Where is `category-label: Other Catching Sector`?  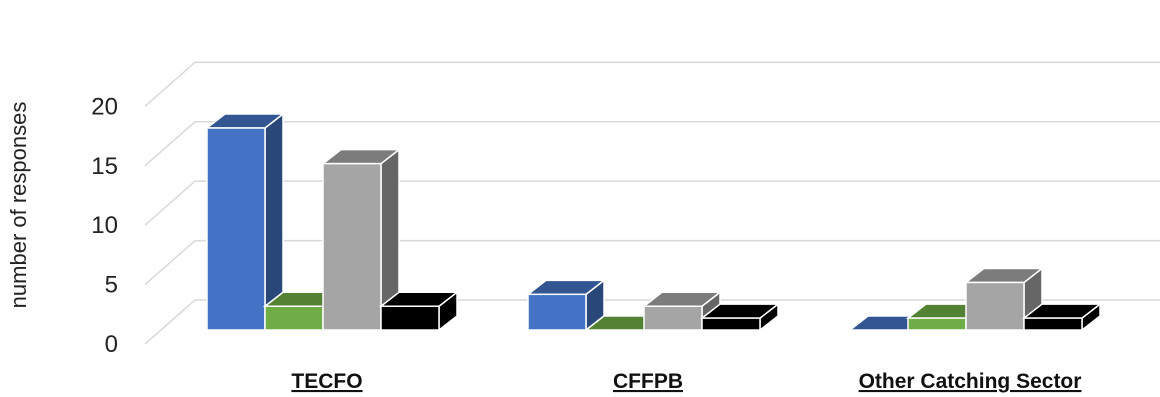
category-label: Other Catching Sector is located at coordinates (970, 381).